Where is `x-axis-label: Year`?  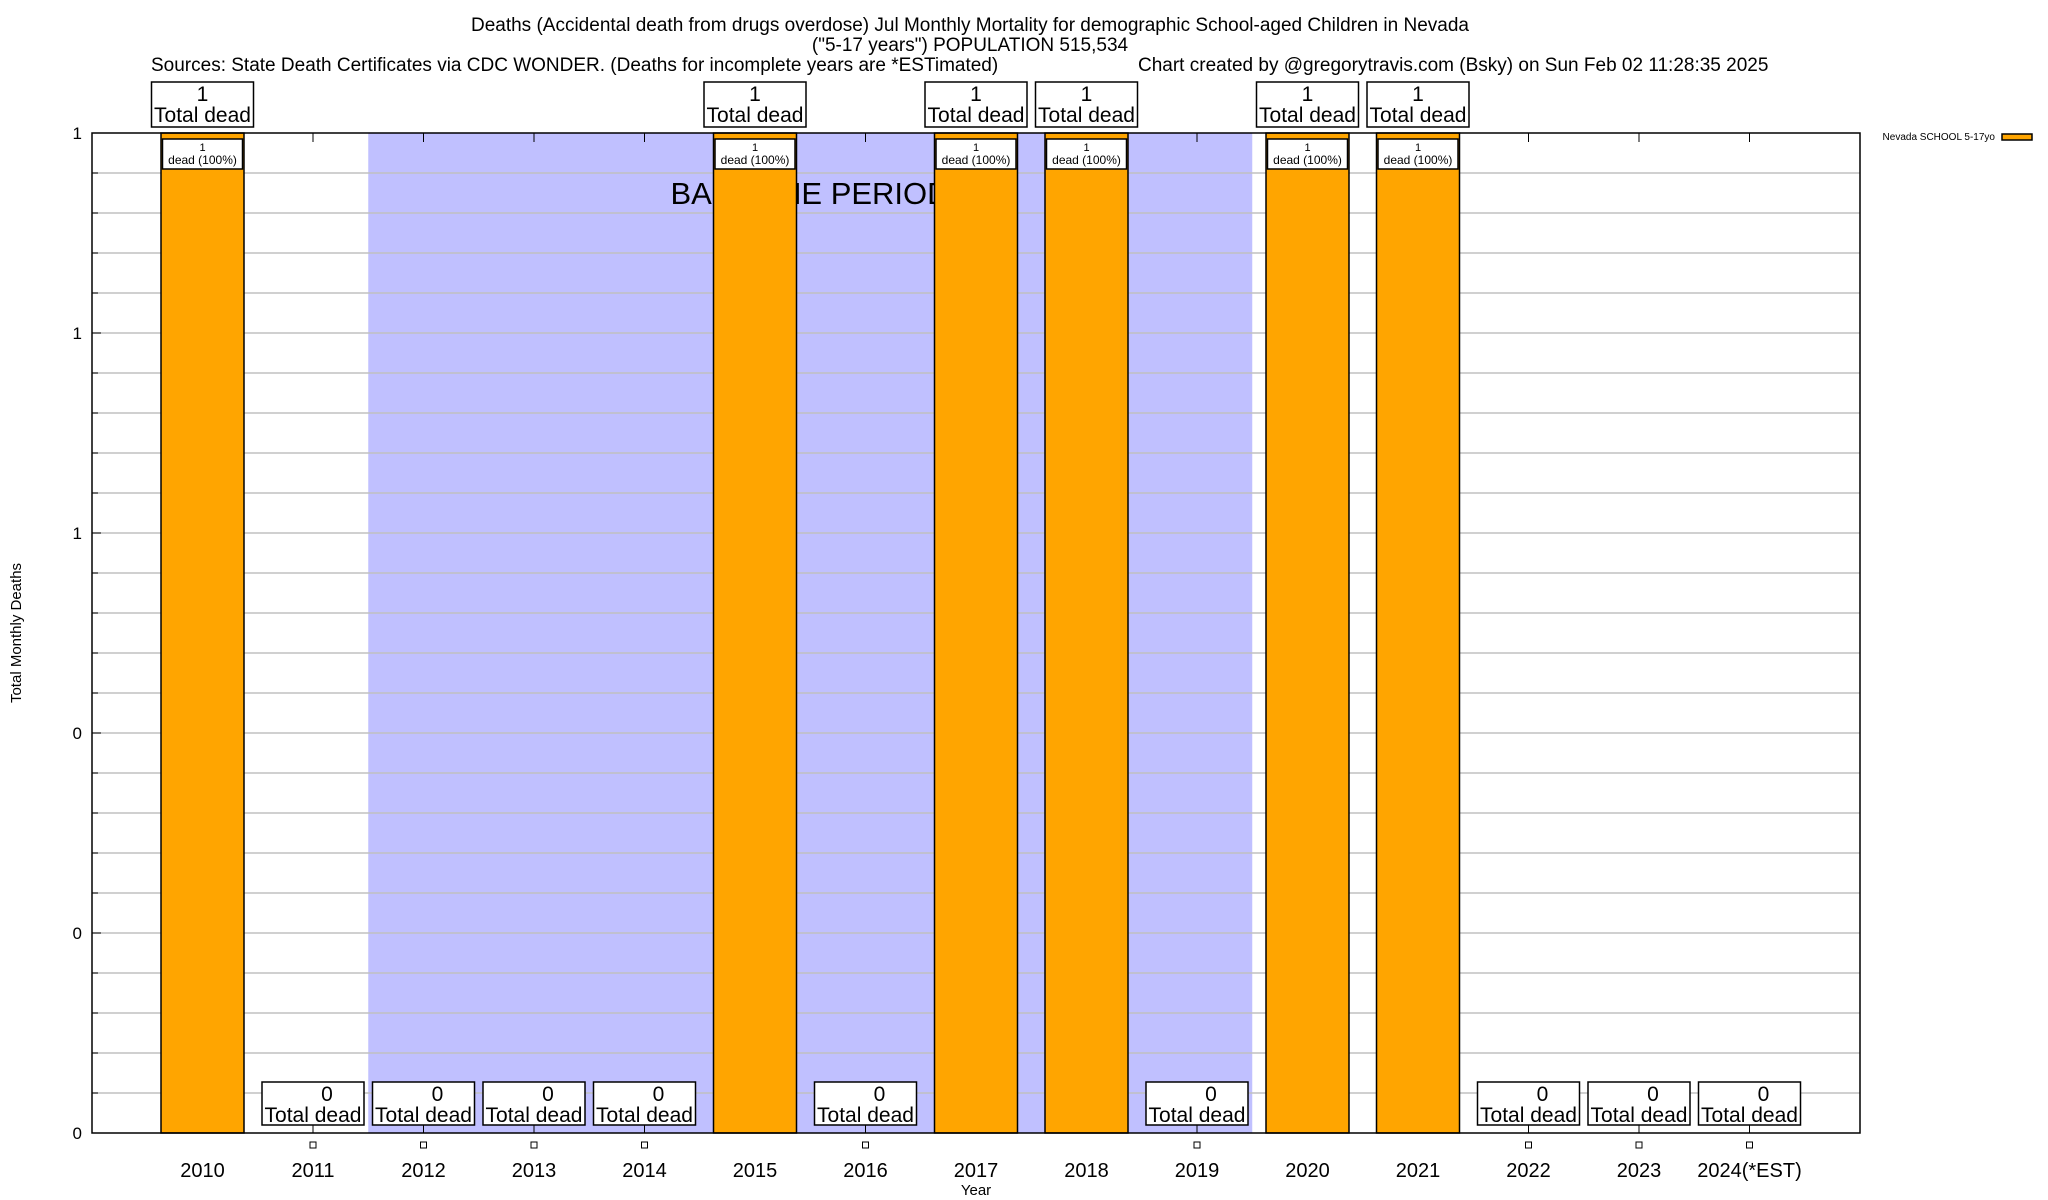
x-axis-label: Year is located at coordinates (976, 1190).